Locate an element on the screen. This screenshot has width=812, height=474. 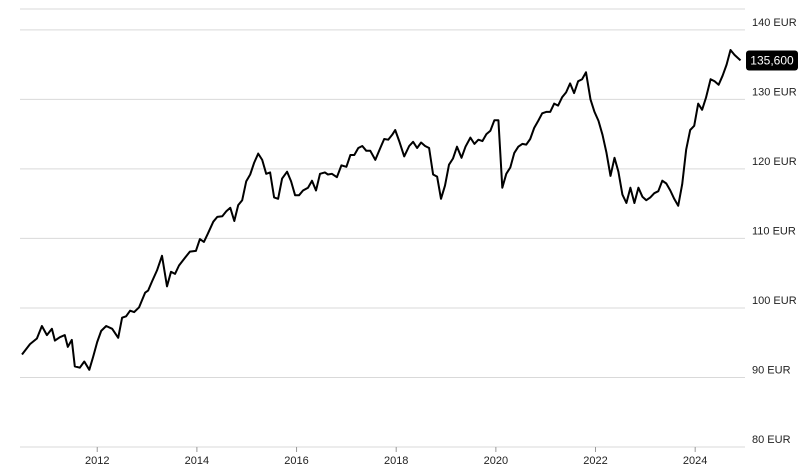
y-tick-label: 120 EUR is located at coordinates (774, 162).